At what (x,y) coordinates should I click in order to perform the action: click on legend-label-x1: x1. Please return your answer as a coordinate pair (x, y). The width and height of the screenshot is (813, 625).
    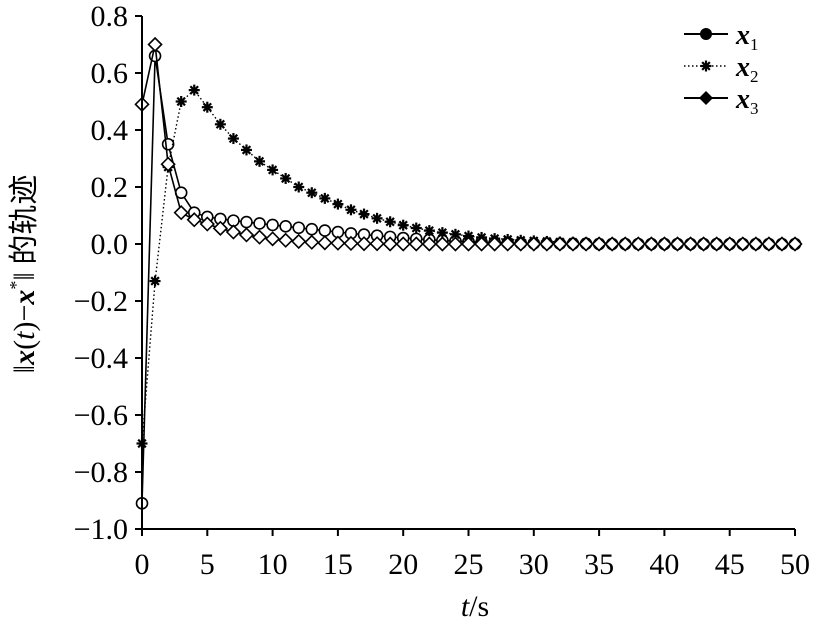
    Looking at the image, I should click on (747, 37).